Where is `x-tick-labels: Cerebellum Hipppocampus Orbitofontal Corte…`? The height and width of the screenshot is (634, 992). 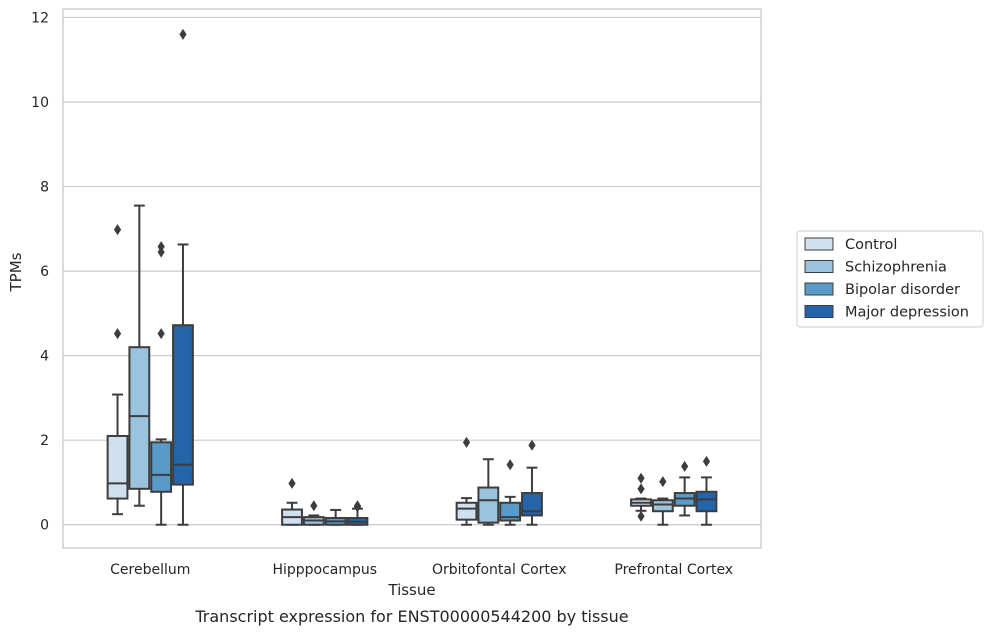 x-tick-labels: Cerebellum Hipppocampus Orbitofontal Corte… is located at coordinates (421, 570).